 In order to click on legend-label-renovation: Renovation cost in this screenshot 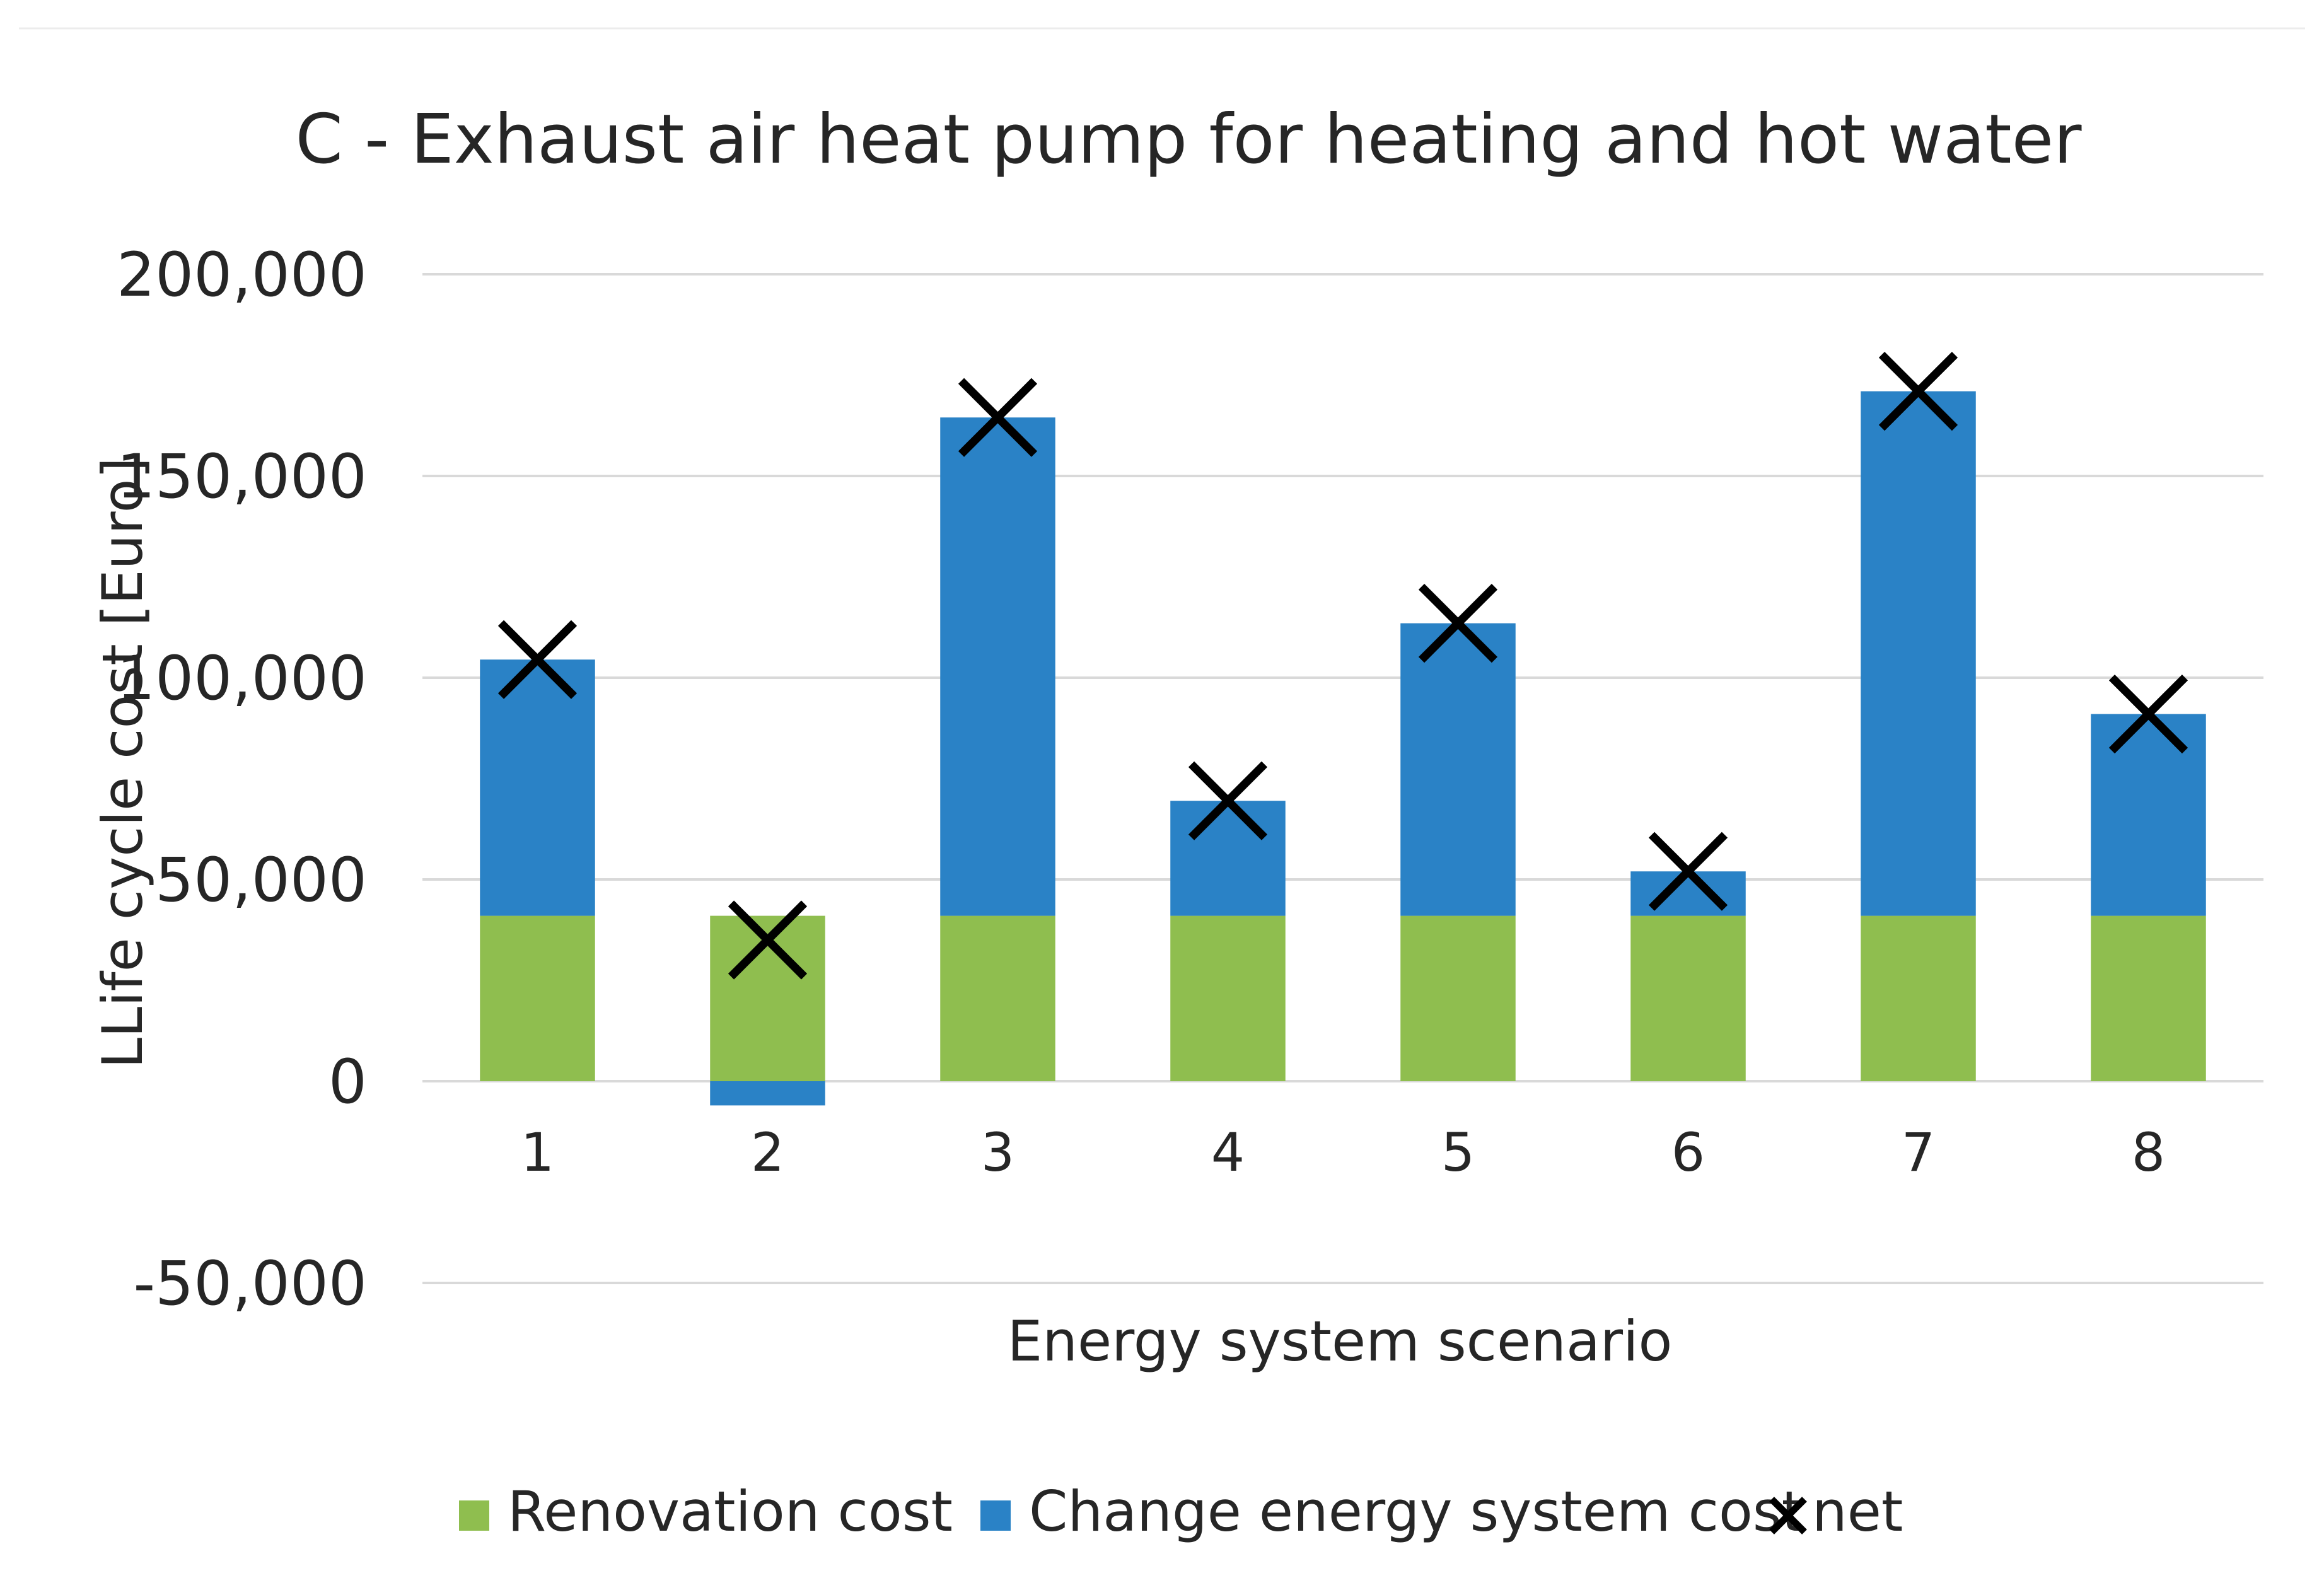, I will do `click(730, 1511)`.